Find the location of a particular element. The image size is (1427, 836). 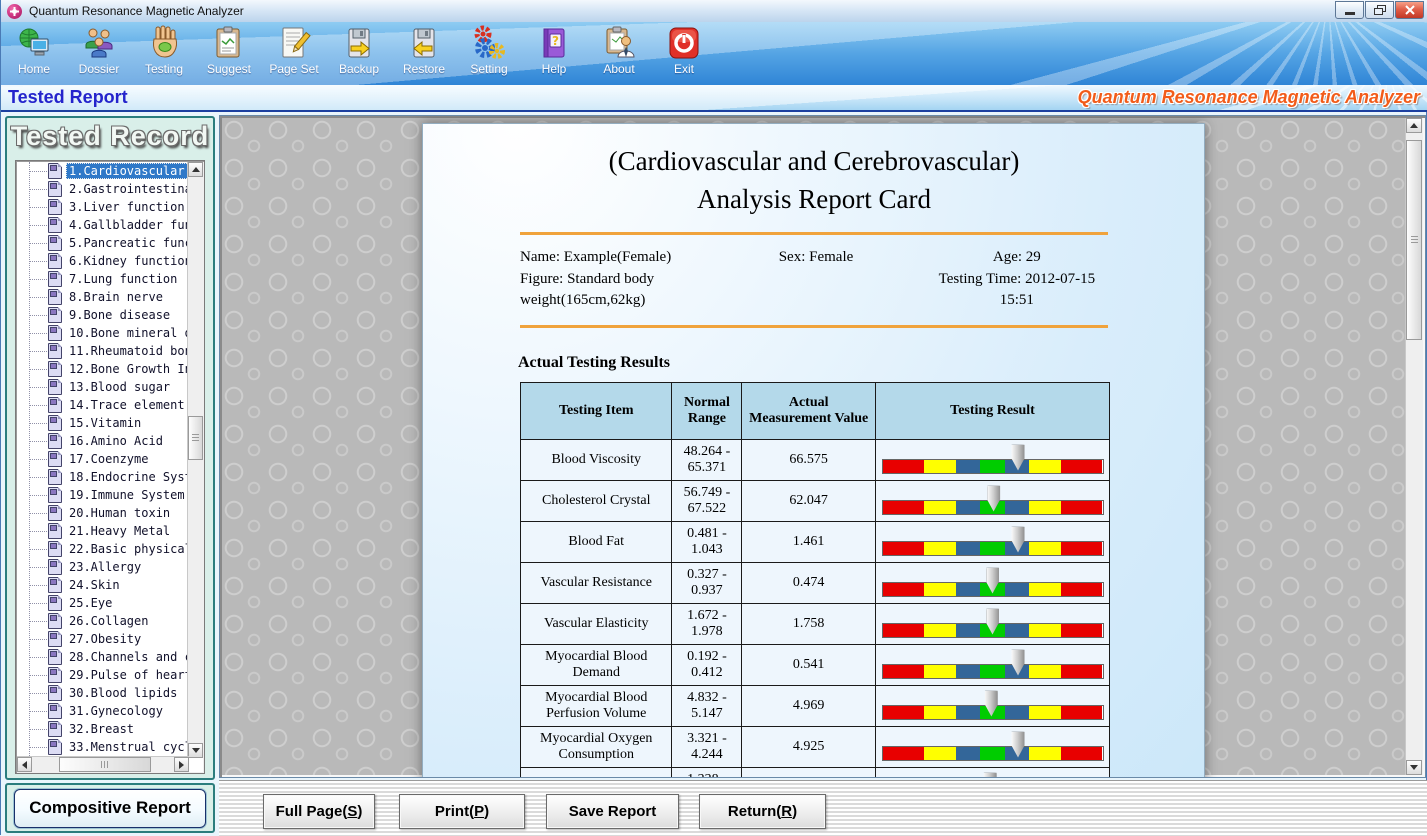

table-row: Blood Viscosity 48.264 - 65.371 66.575 is located at coordinates (814, 460).